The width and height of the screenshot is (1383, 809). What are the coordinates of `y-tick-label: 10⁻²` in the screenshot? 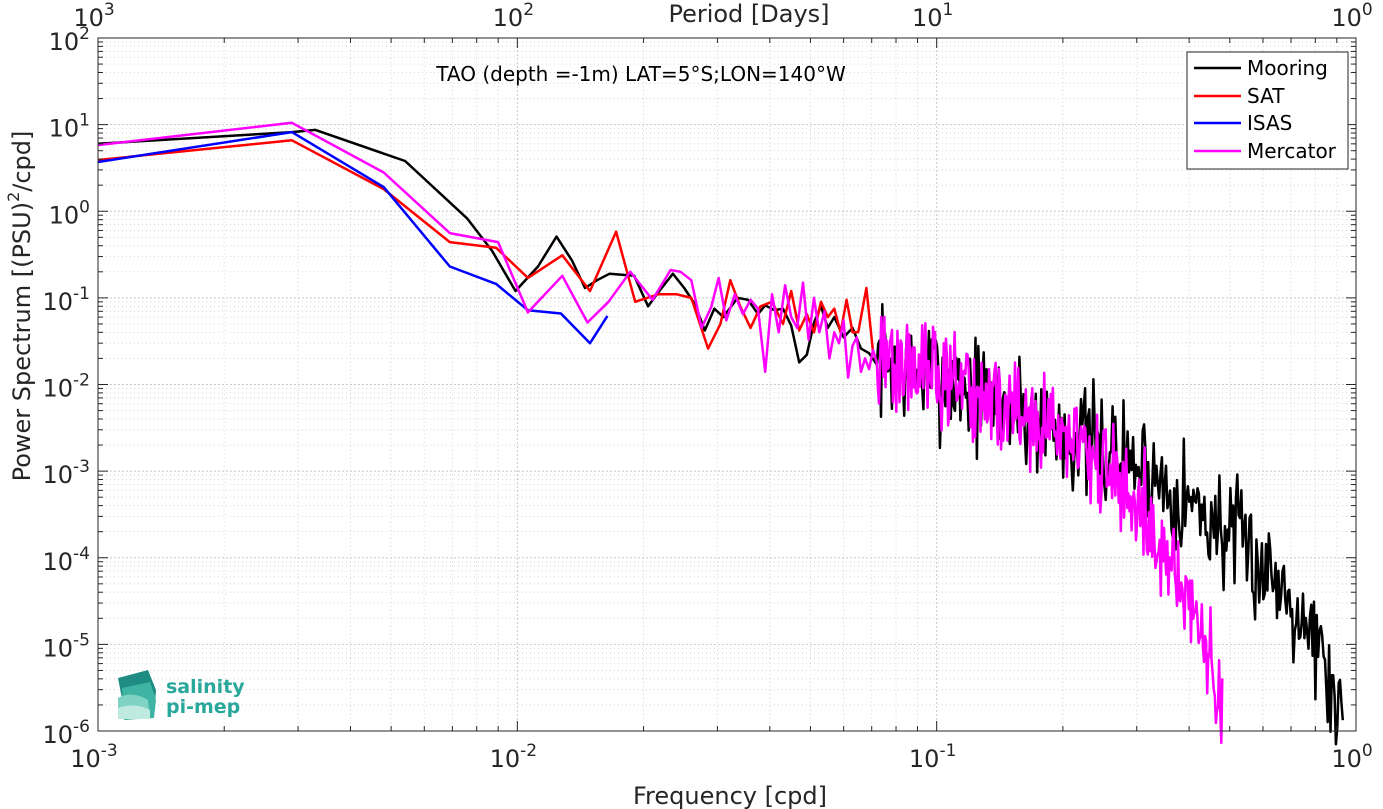 It's located at (67, 387).